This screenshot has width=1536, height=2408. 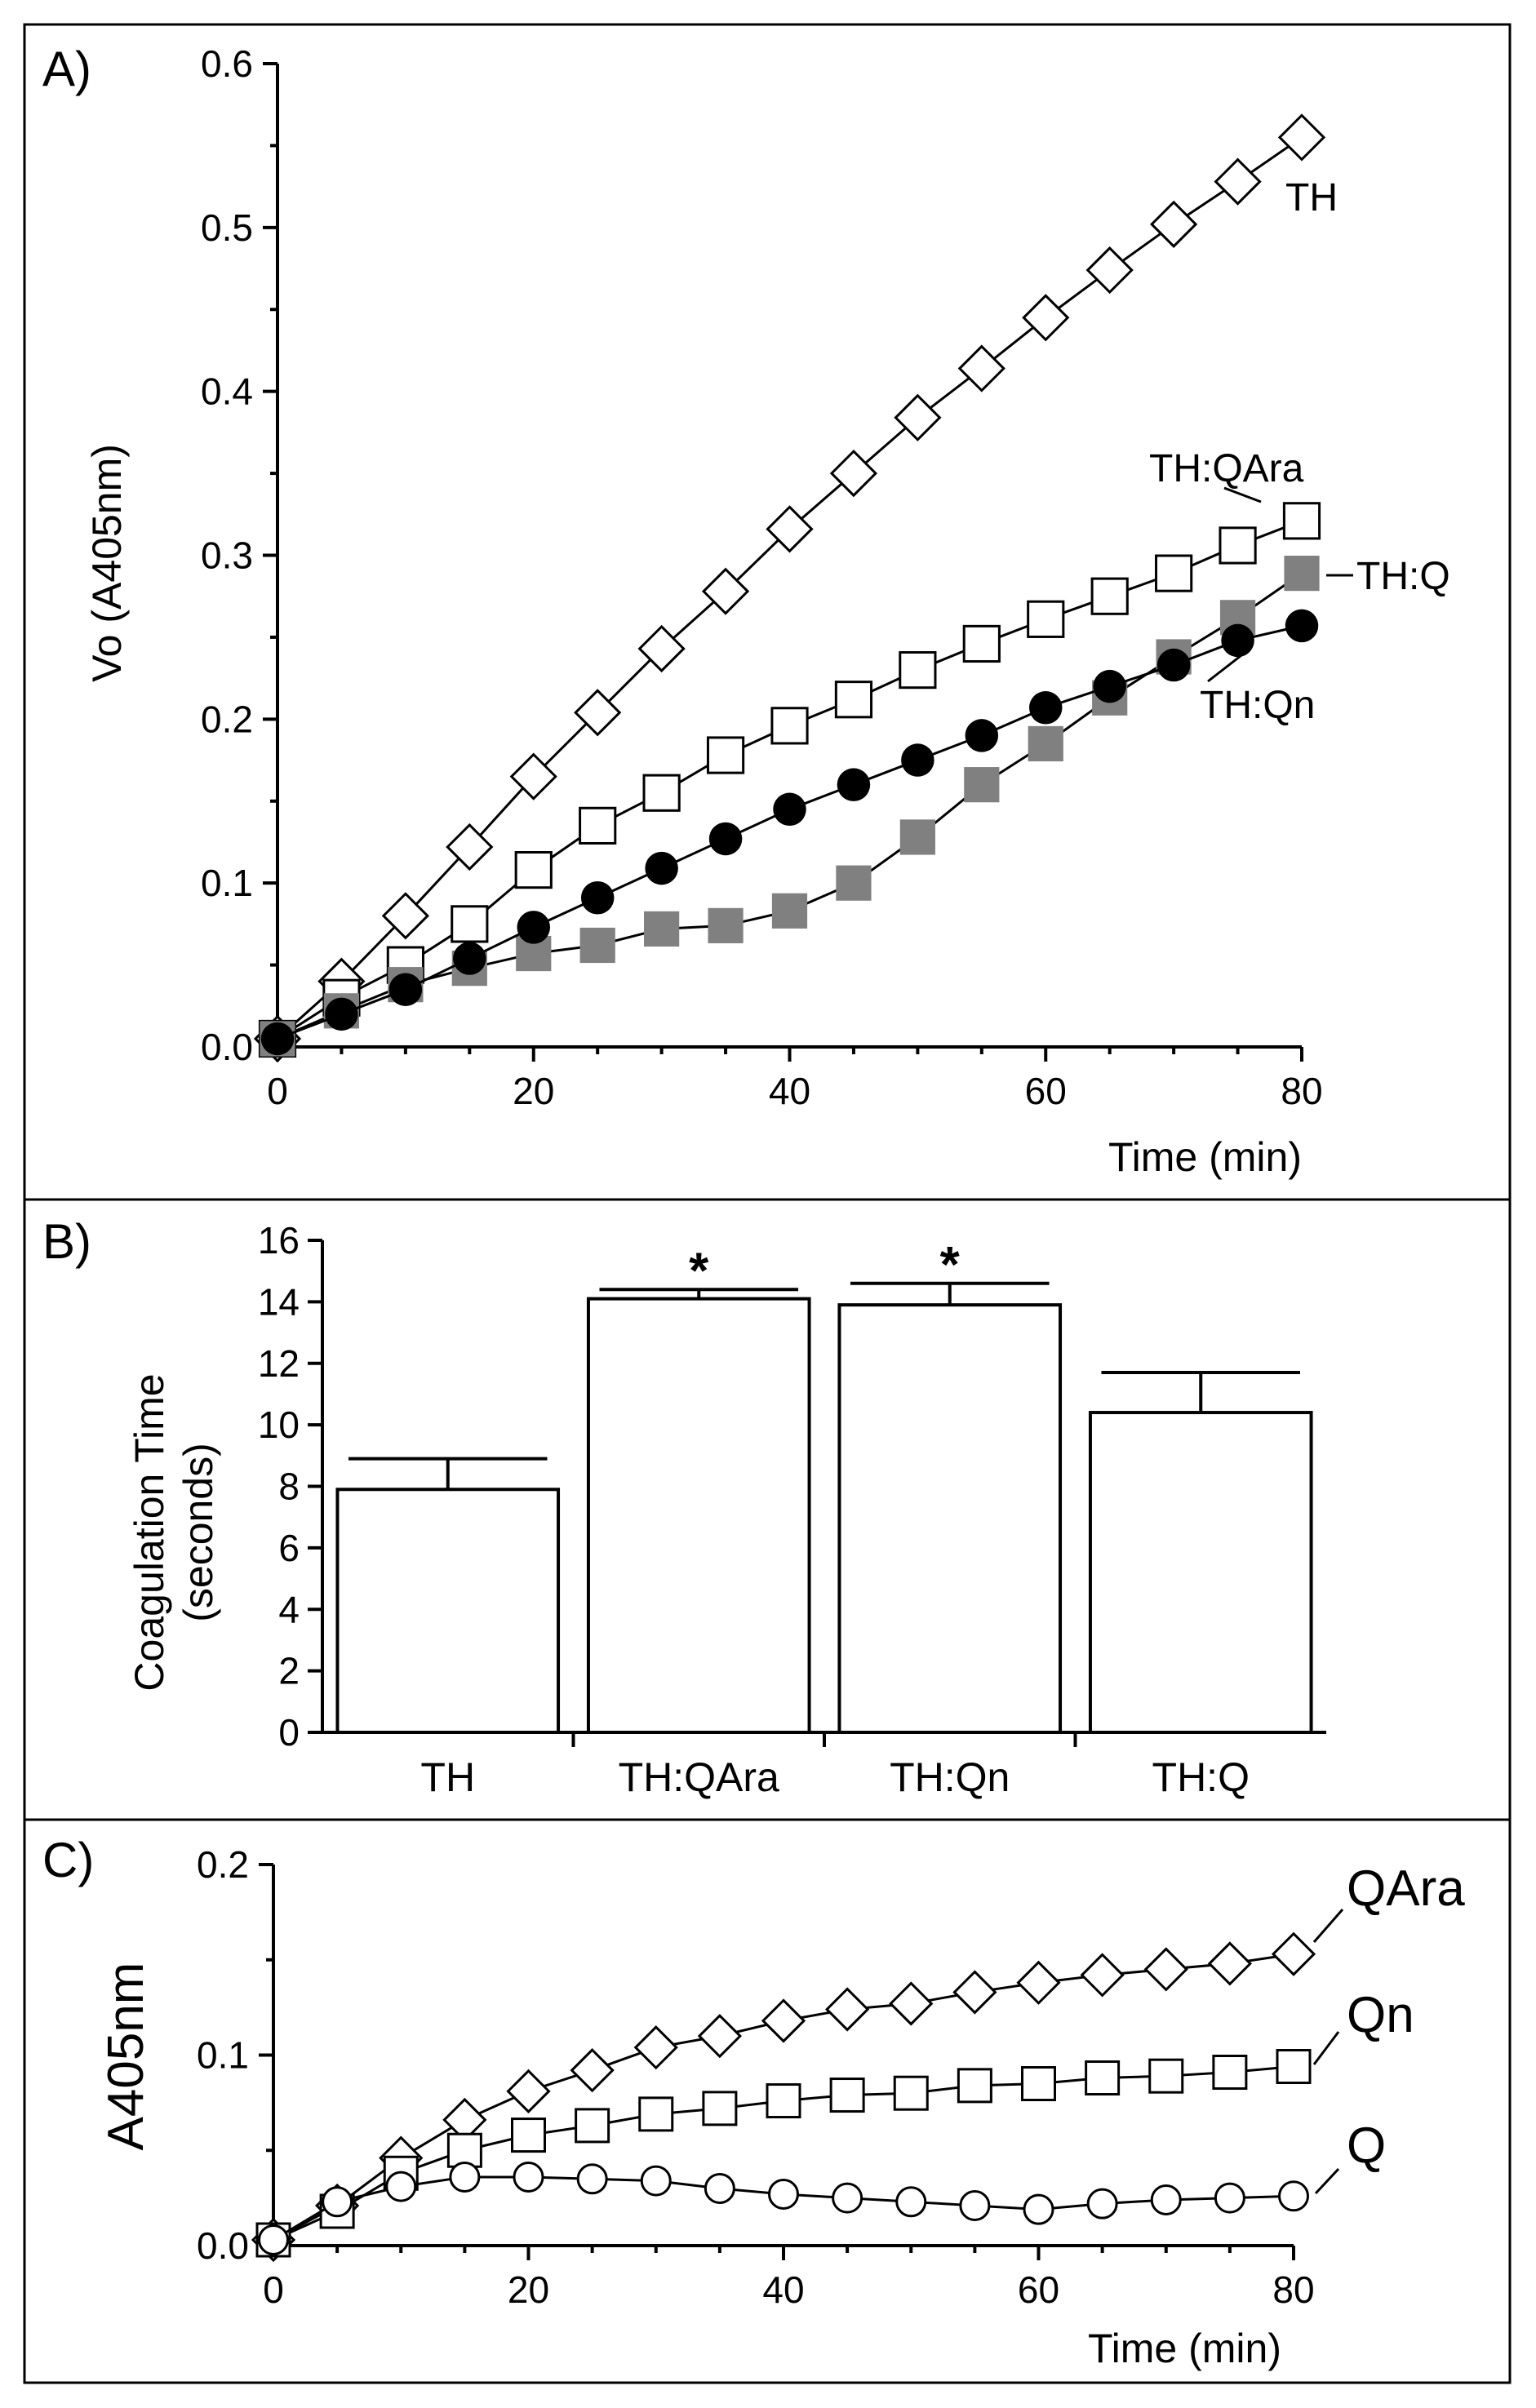 I want to click on panel-b-y-tick-label: 0, so click(x=289, y=1733).